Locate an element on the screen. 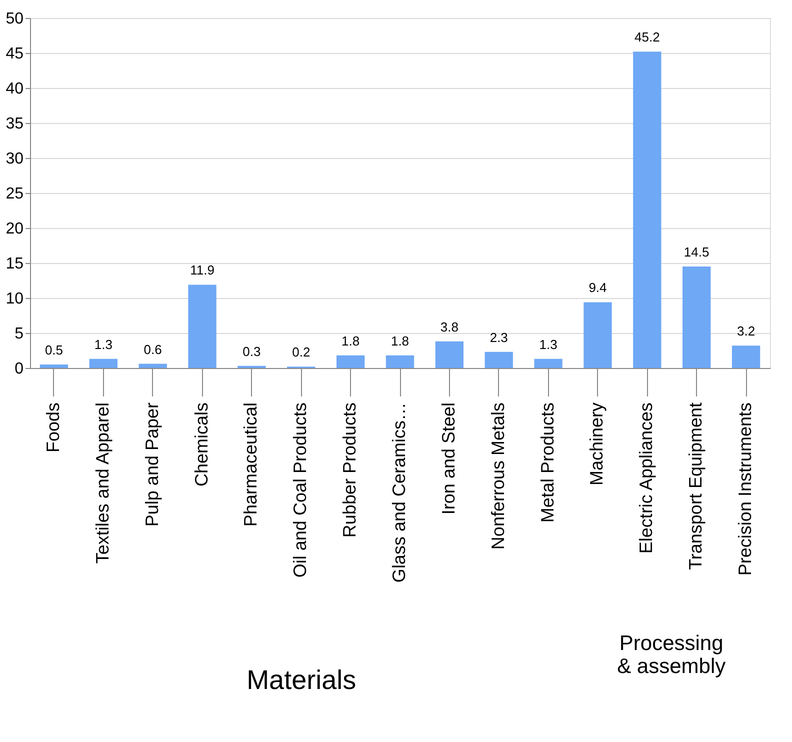 This screenshot has height=742, width=792. y-tick-label: 15 is located at coordinates (15, 264).